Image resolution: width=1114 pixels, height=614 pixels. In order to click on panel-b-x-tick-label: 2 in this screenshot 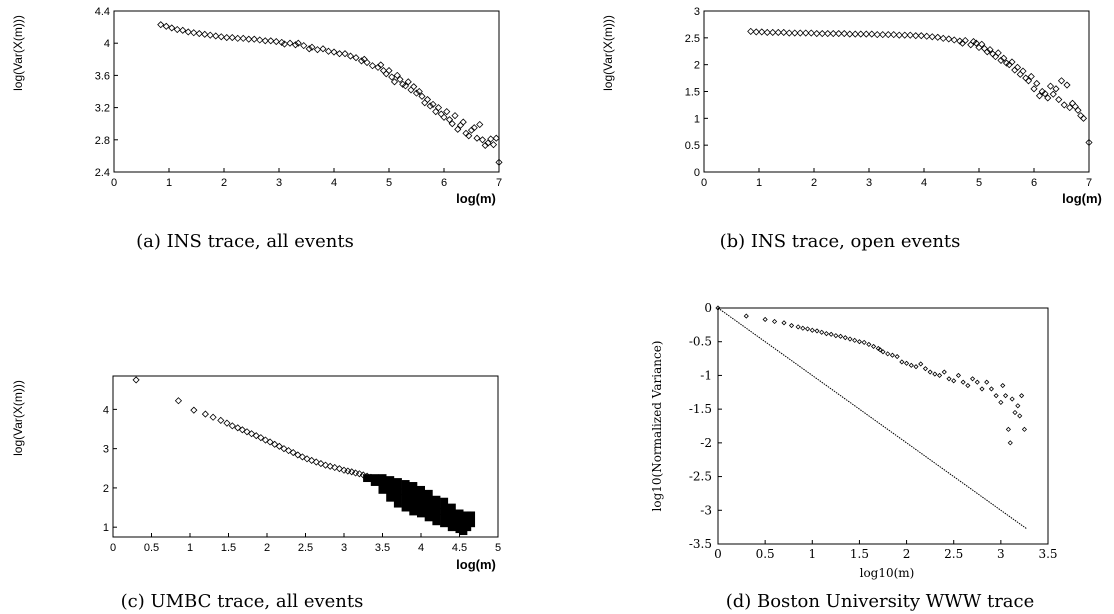, I will do `click(814, 183)`.